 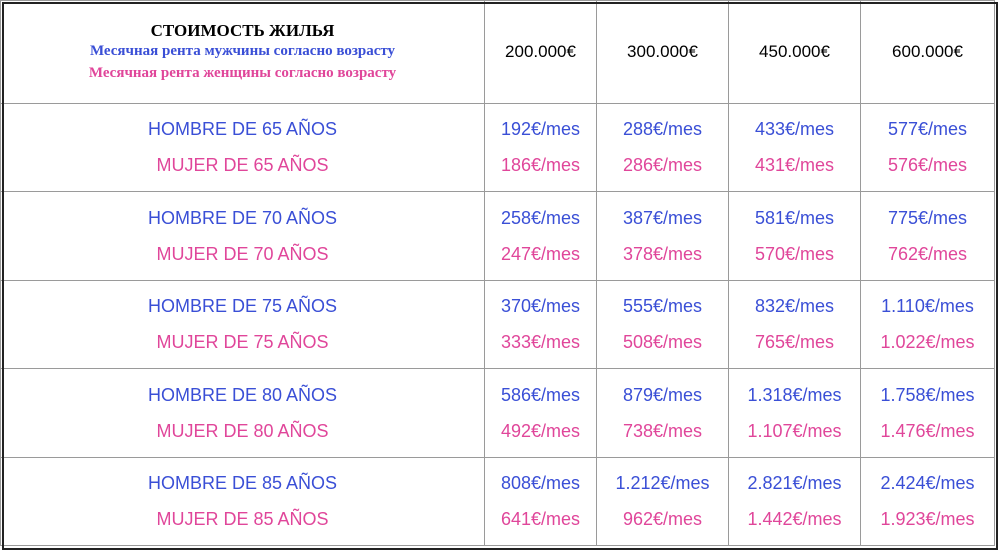 I want to click on women-age-label: MUJER DE 80 AÑOS, so click(x=242, y=430).